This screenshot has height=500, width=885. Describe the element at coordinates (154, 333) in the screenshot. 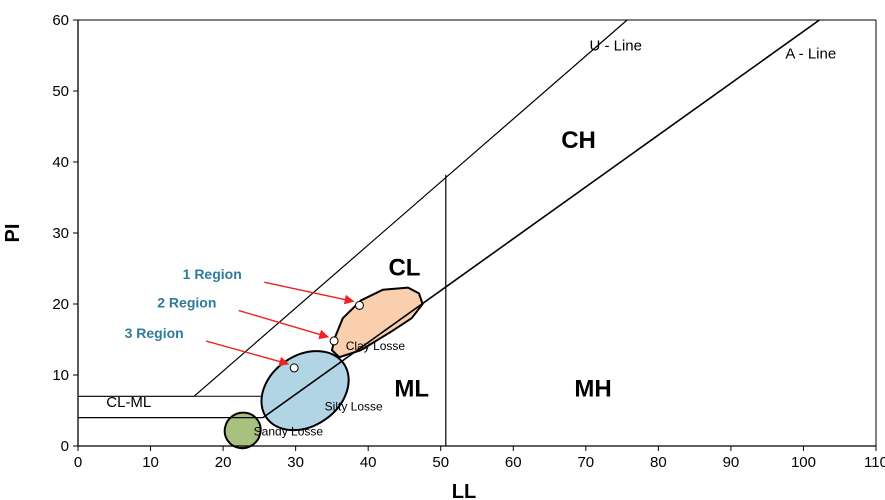

I see `region-annotation-label: 3 Region` at that location.